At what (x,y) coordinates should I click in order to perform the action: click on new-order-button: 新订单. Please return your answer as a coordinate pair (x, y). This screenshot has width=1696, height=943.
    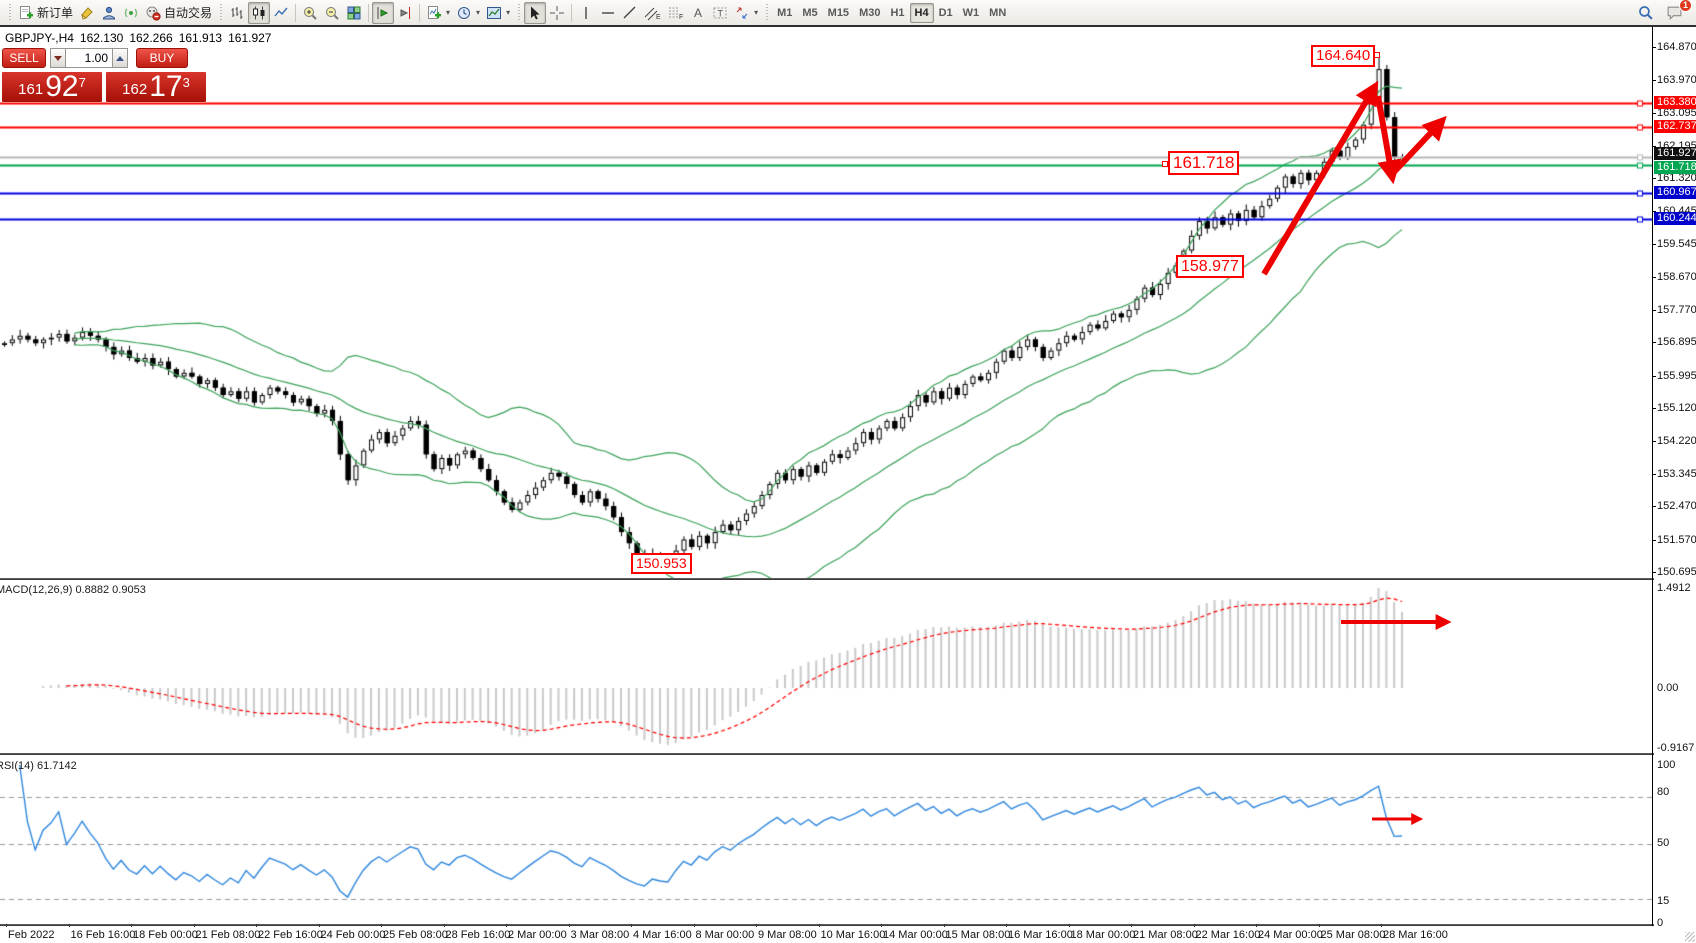
    Looking at the image, I should click on (45, 13).